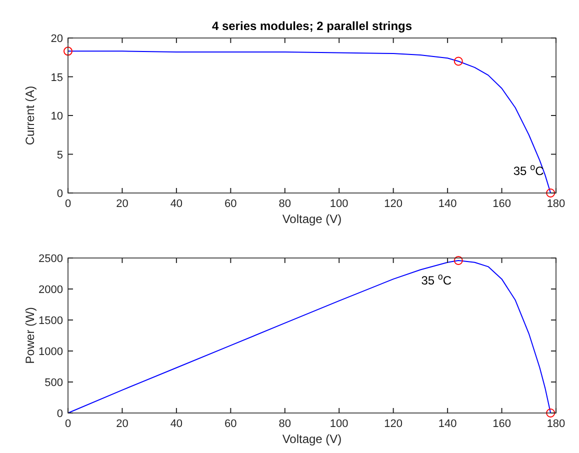  Describe the element at coordinates (59, 155) in the screenshot. I see `y-tick-label: 5` at that location.